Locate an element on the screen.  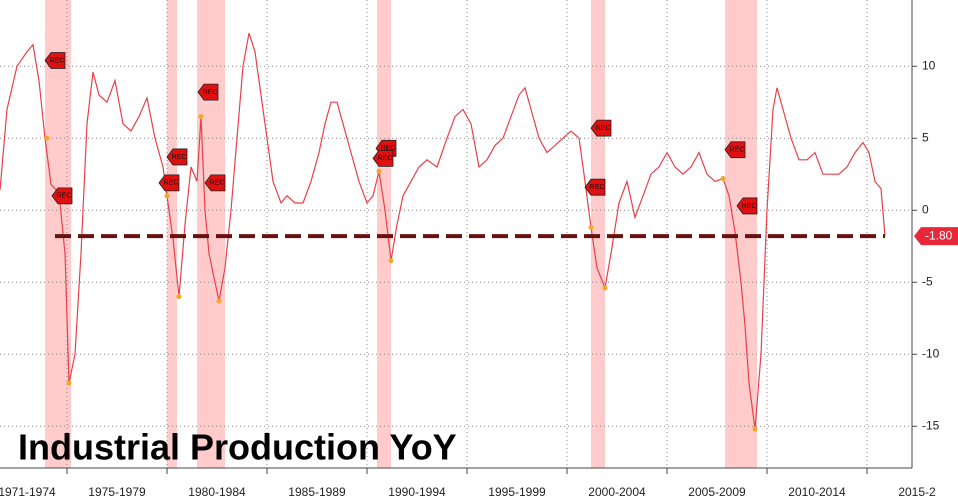
x-tick-label: 2000-2004 is located at coordinates (617, 492).